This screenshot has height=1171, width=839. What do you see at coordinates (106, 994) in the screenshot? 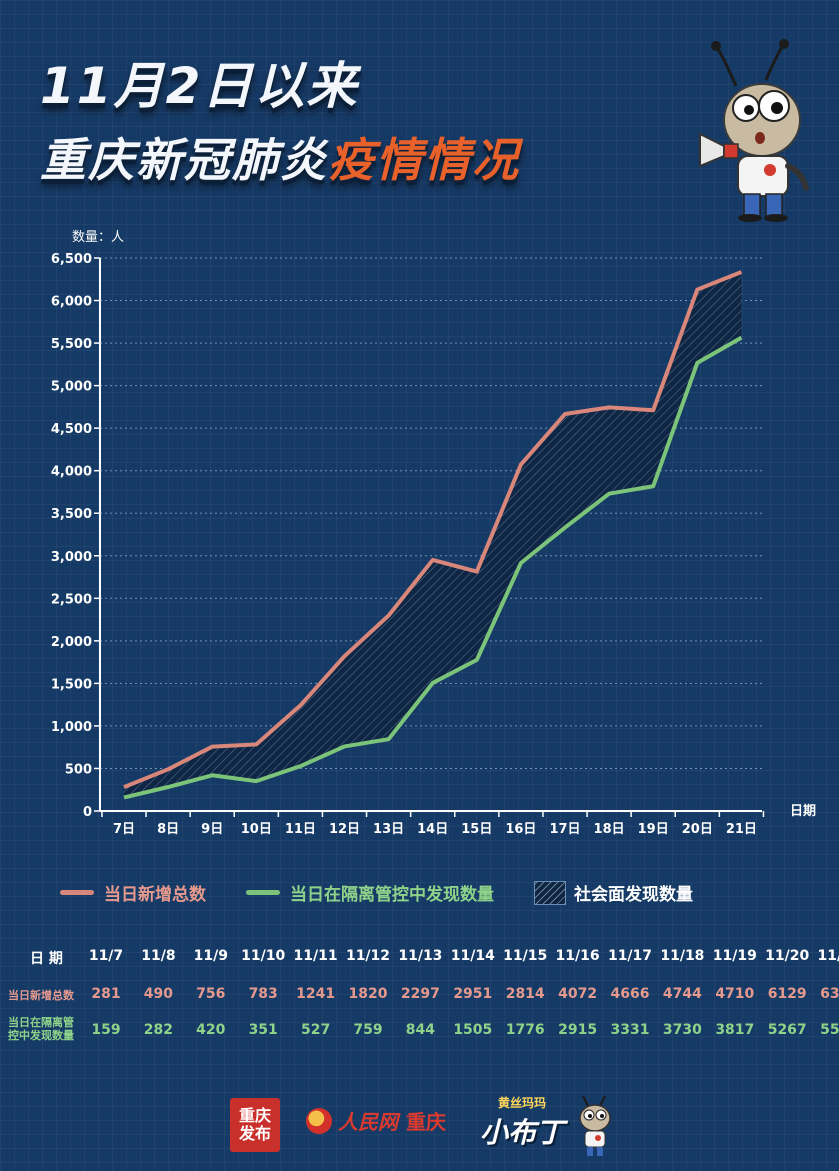
I see `table-total-cell: 281` at bounding box center [106, 994].